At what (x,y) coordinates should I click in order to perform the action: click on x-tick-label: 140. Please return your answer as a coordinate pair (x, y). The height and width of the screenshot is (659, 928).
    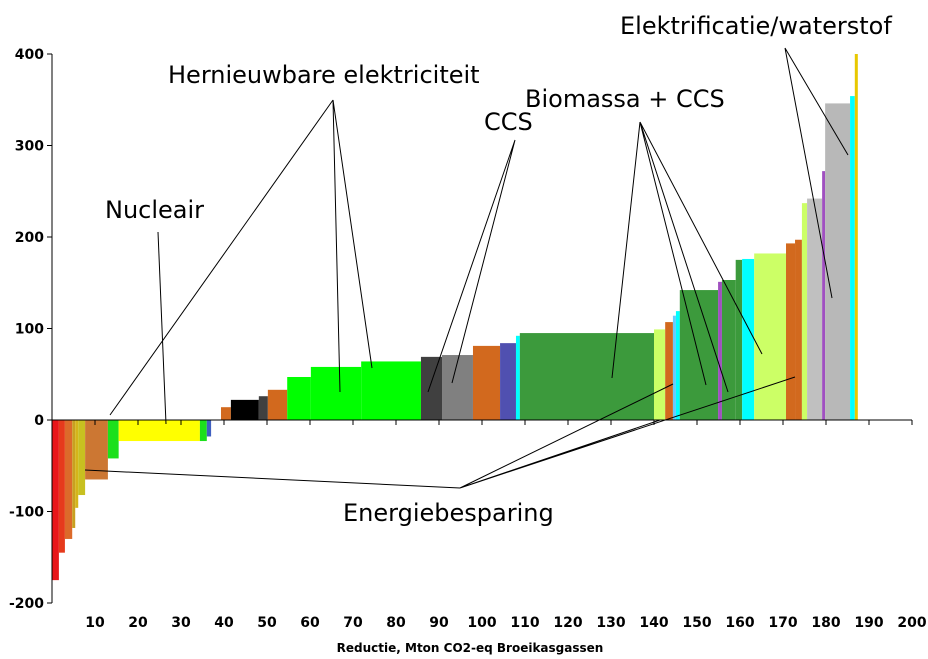
    Looking at the image, I should click on (653, 623).